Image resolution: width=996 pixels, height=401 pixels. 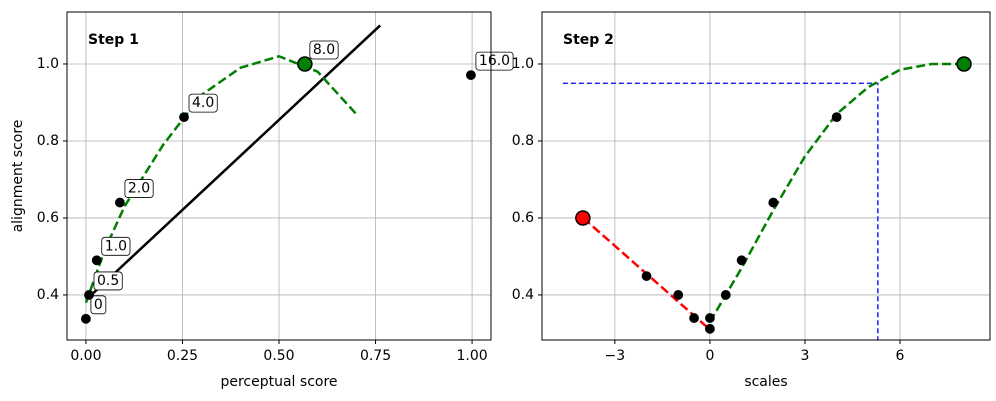 I want to click on point-annotation: 8.0, so click(x=324, y=50).